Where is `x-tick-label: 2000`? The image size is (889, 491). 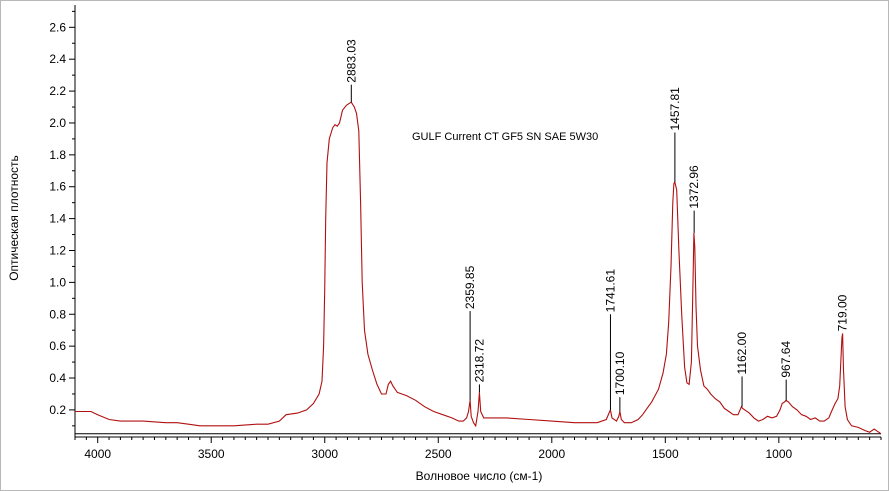 x-tick-label: 2000 is located at coordinates (551, 454).